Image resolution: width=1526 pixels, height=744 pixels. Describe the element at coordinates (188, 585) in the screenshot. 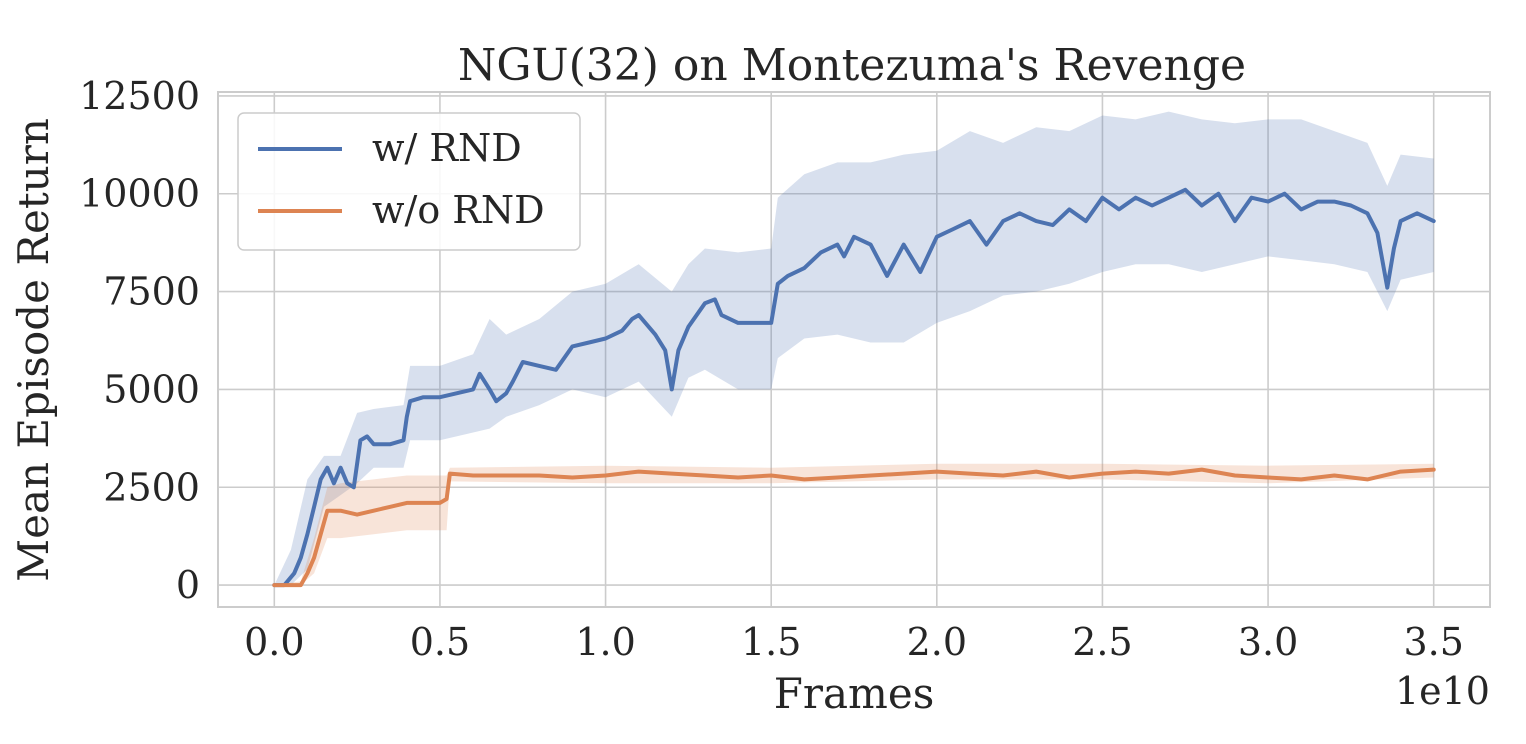

I see `y-tick-label: 0` at that location.